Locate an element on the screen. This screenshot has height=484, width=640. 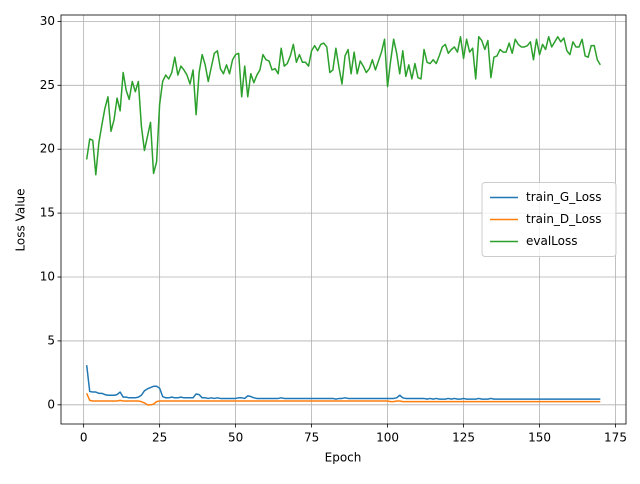
x-tick-label: 50 is located at coordinates (235, 438).